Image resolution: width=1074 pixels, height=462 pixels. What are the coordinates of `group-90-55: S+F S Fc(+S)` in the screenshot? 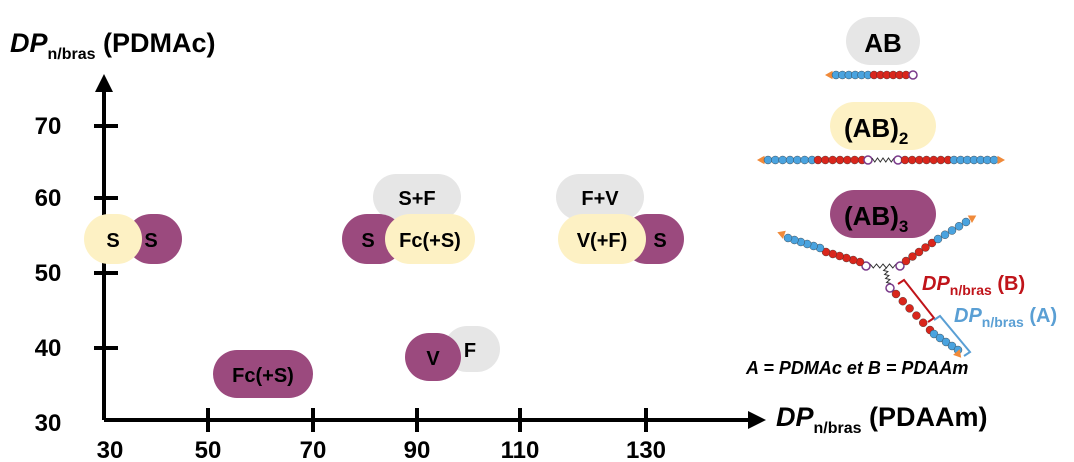 It's located at (408, 219).